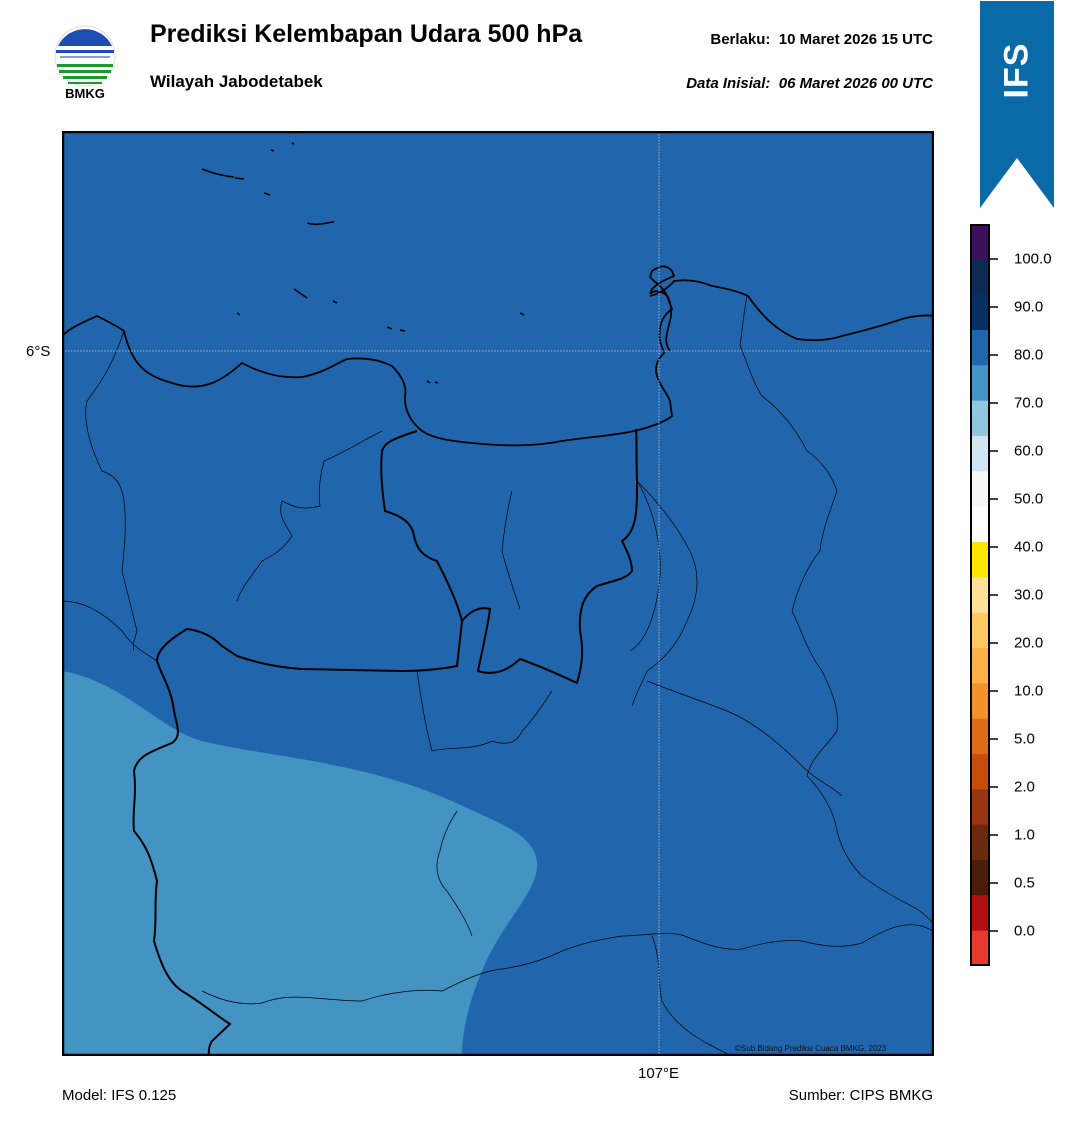 The width and height of the screenshot is (1081, 1128). What do you see at coordinates (1024, 883) in the screenshot?
I see `colorbar-tick-label: 0.5` at bounding box center [1024, 883].